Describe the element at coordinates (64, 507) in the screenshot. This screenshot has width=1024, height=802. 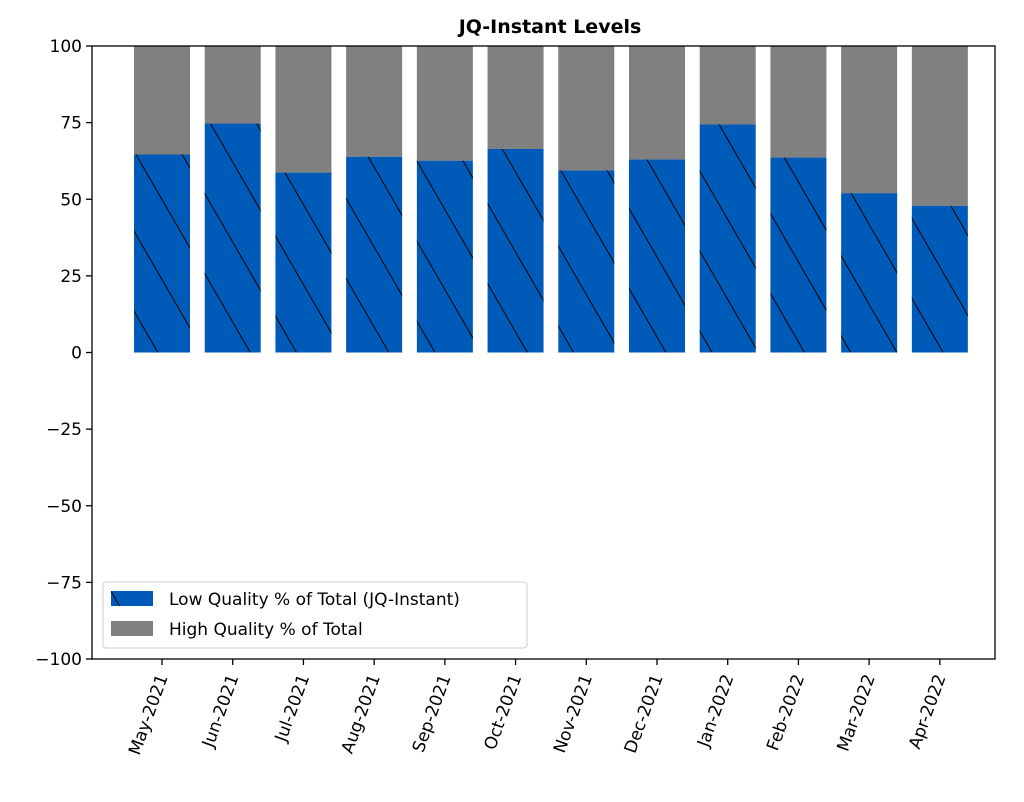
I see `y-tick-label: −50` at that location.